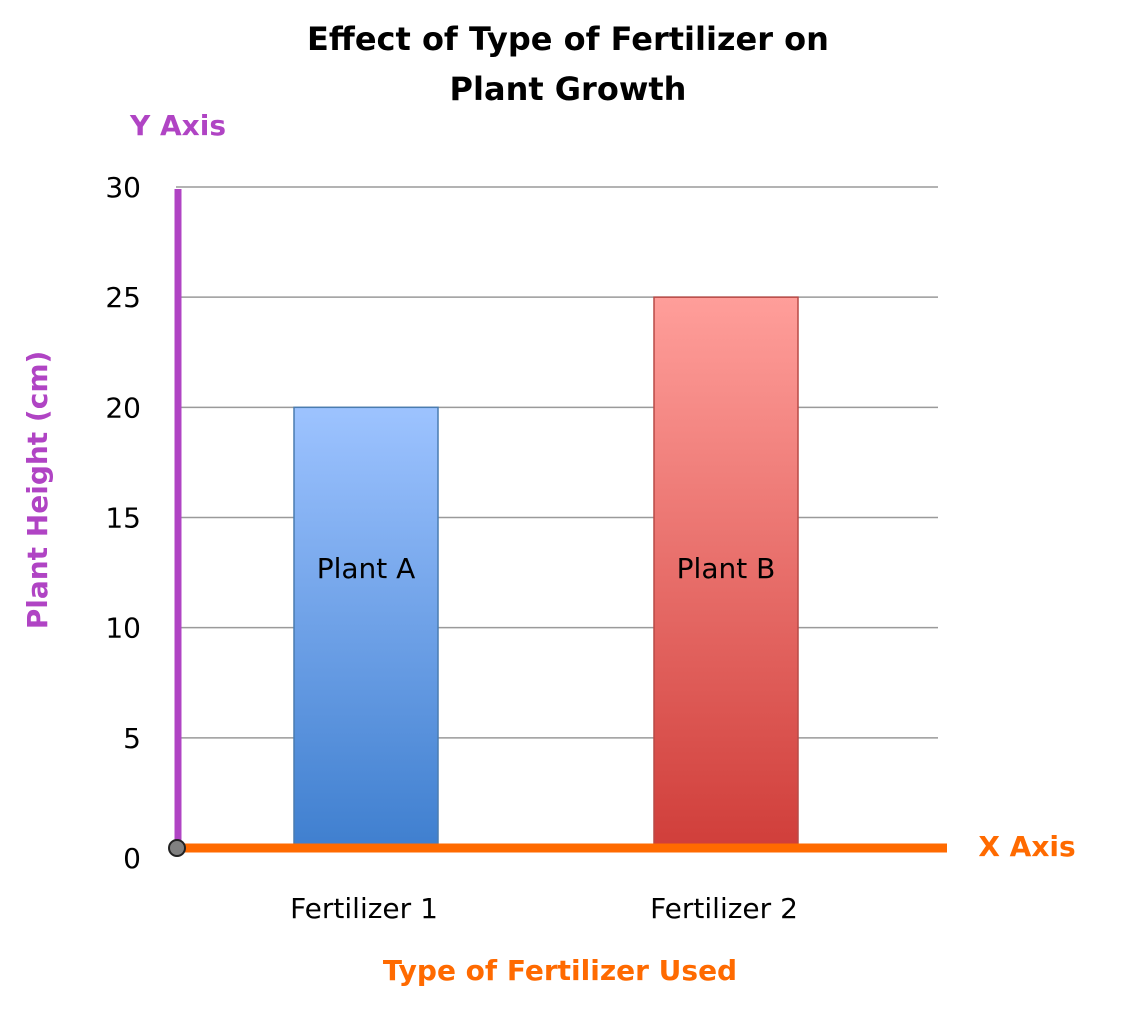 This screenshot has width=1133, height=1014. What do you see at coordinates (132, 858) in the screenshot?
I see `y-tick-label-0: 0` at bounding box center [132, 858].